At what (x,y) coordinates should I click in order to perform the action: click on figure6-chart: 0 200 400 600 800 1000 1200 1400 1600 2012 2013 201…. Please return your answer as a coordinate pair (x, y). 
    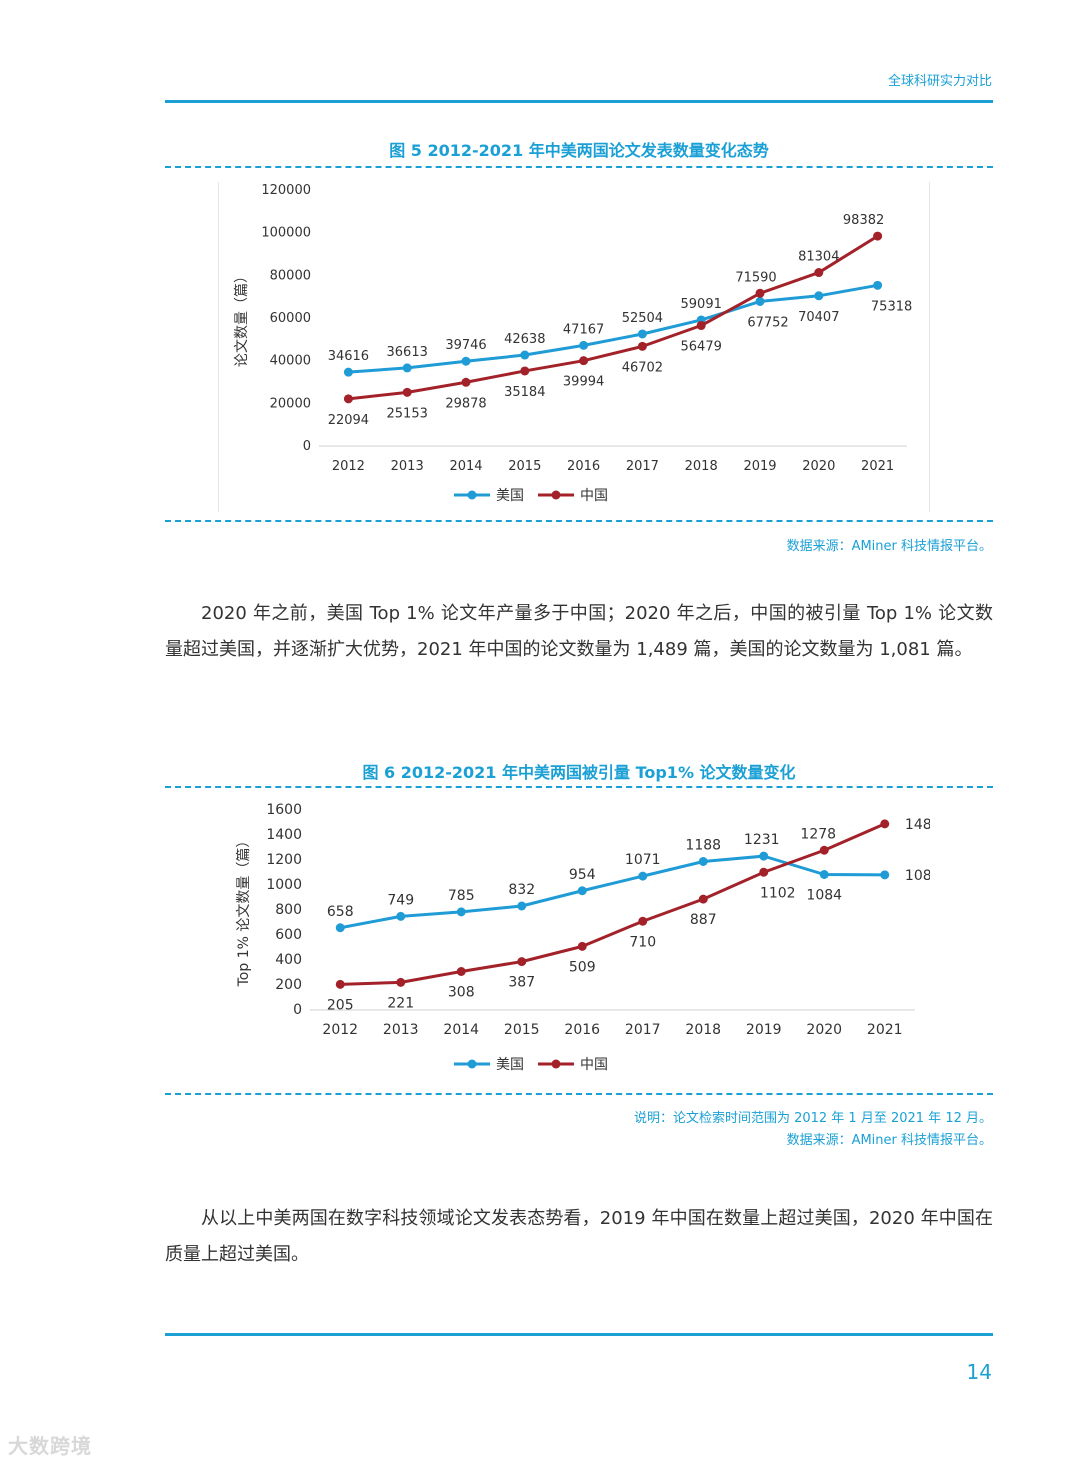
    Looking at the image, I should click on (579, 940).